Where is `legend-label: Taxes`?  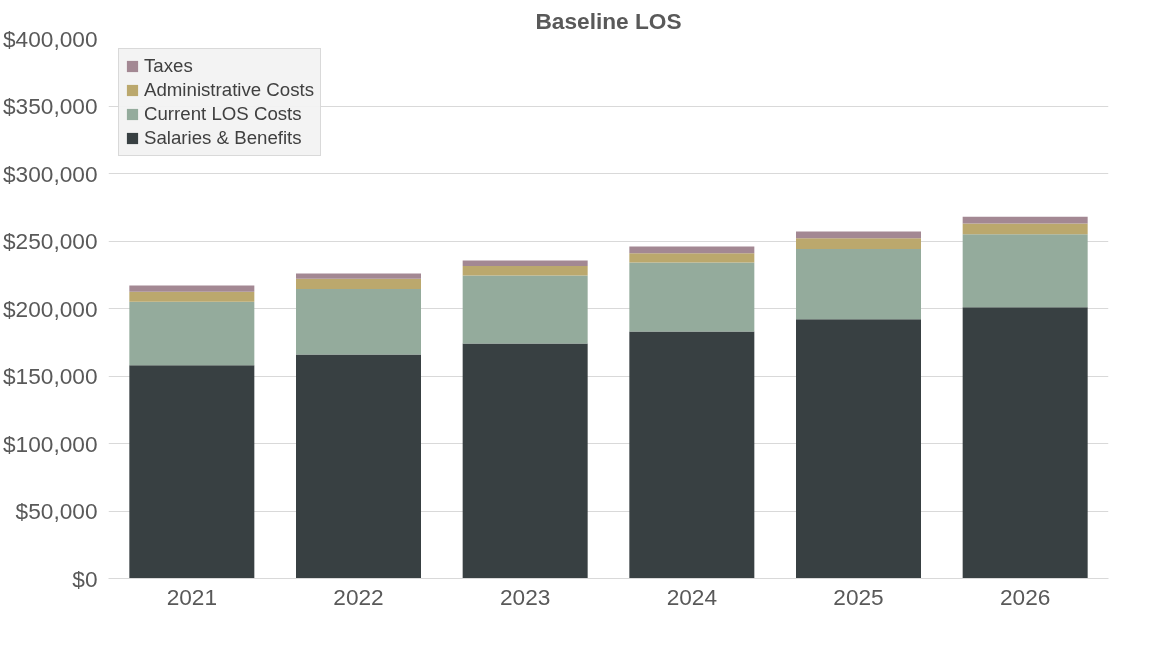
legend-label: Taxes is located at coordinates (168, 66).